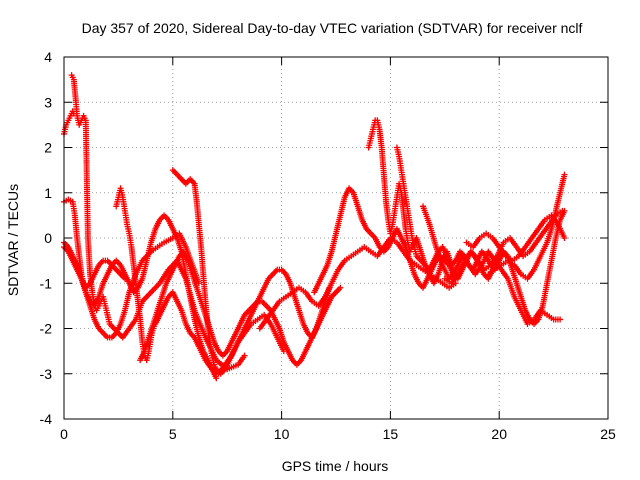 The image size is (640, 480). Describe the element at coordinates (64, 434) in the screenshot. I see `x-tick-label: 0` at that location.